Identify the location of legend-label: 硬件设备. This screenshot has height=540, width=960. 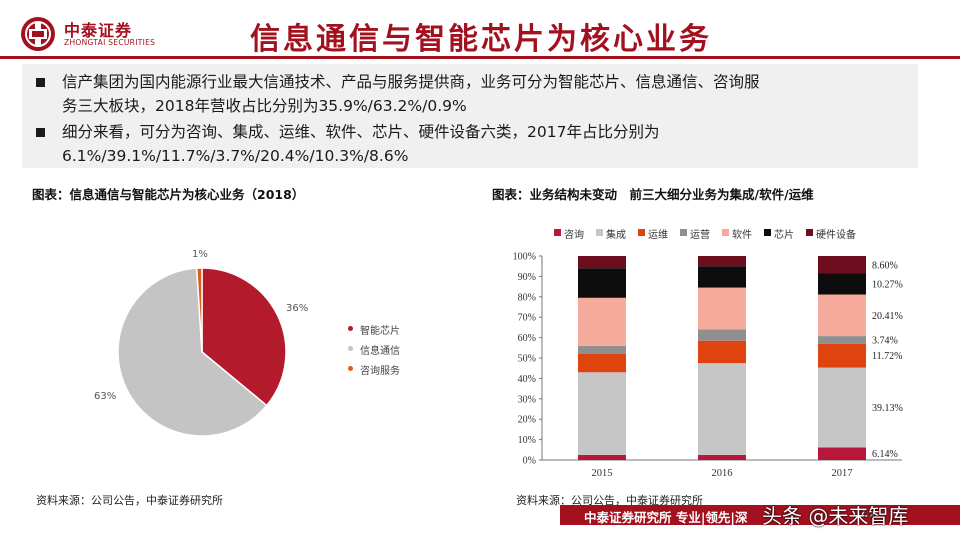
(836, 235).